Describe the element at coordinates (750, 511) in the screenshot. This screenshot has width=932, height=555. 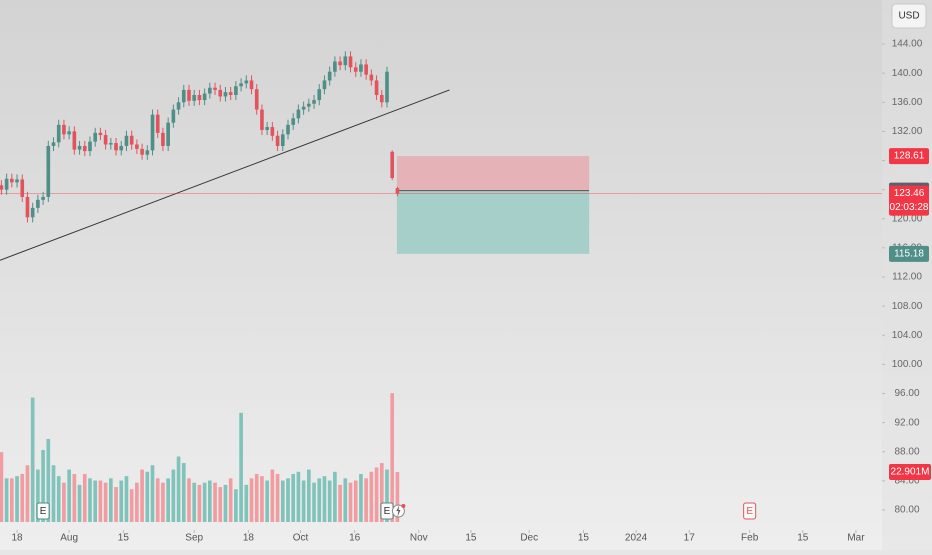
I see `event-marker` at that location.